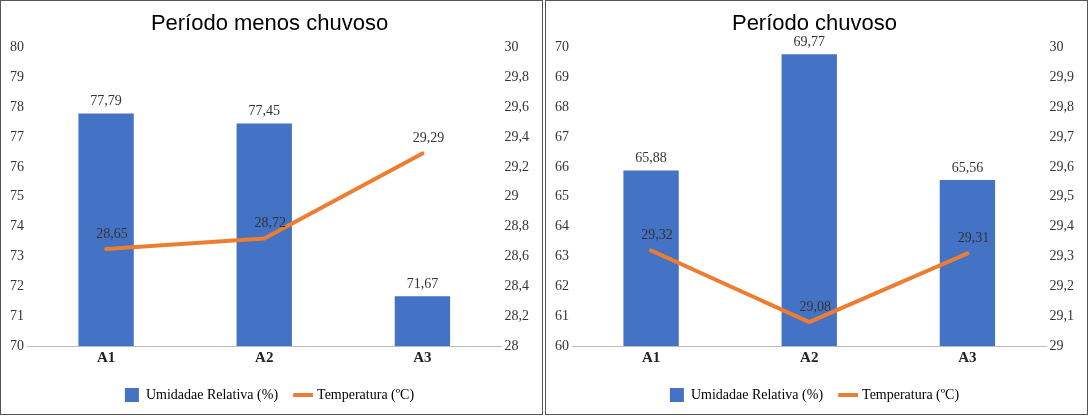 The width and height of the screenshot is (1091, 417). I want to click on y2-tick-label: 29,5, so click(1061, 196).